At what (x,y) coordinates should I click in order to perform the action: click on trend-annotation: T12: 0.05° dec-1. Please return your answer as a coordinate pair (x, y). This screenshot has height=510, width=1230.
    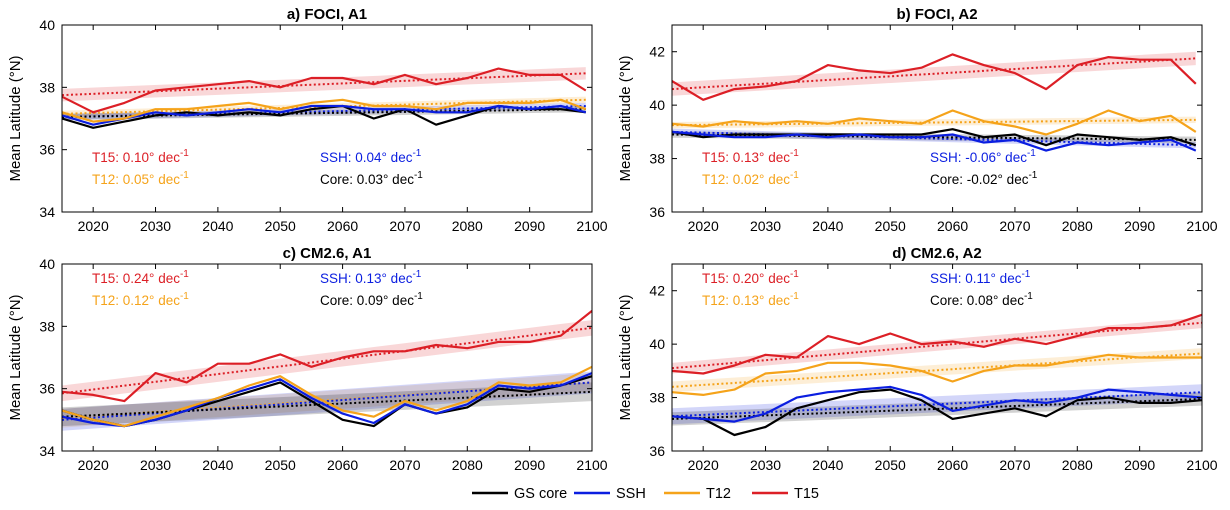
    Looking at the image, I should click on (140, 178).